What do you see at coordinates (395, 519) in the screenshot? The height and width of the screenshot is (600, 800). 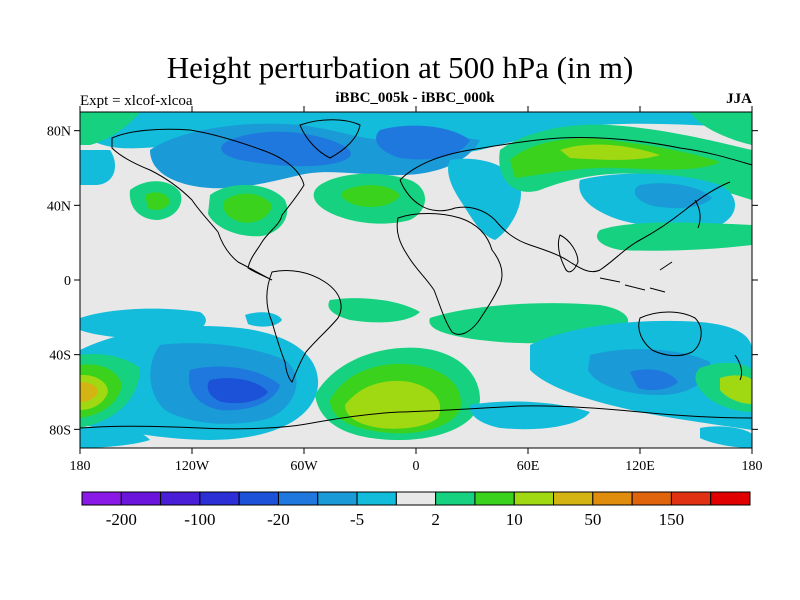 I see `colorbar-labels: -200 -100 -20 -5 2 10 50 150` at bounding box center [395, 519].